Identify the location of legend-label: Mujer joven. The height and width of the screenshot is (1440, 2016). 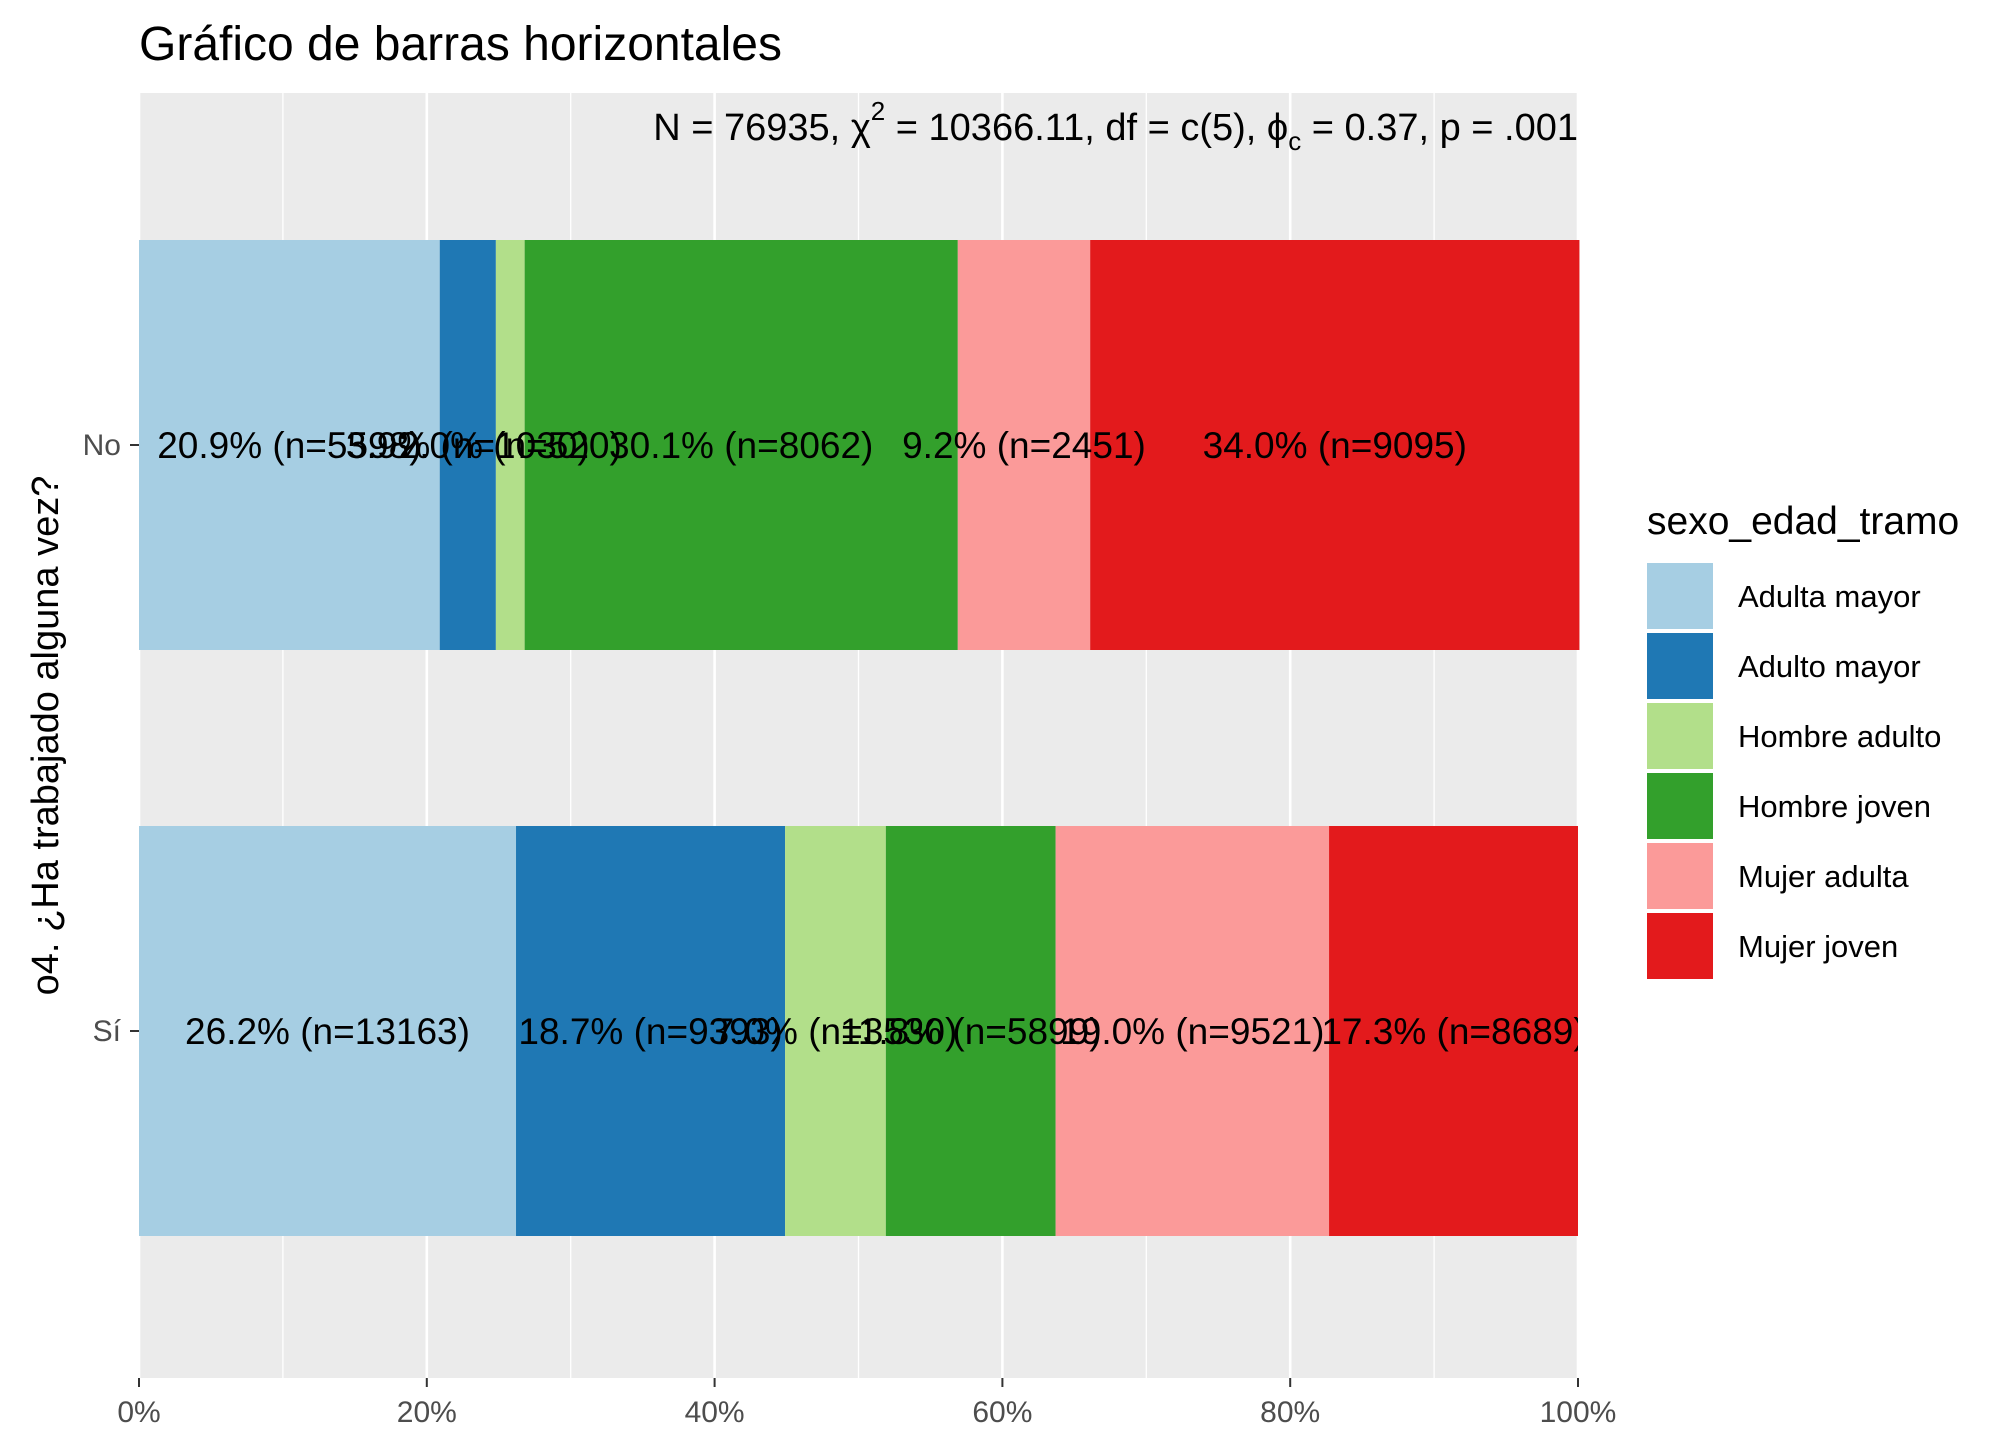
(1818, 946).